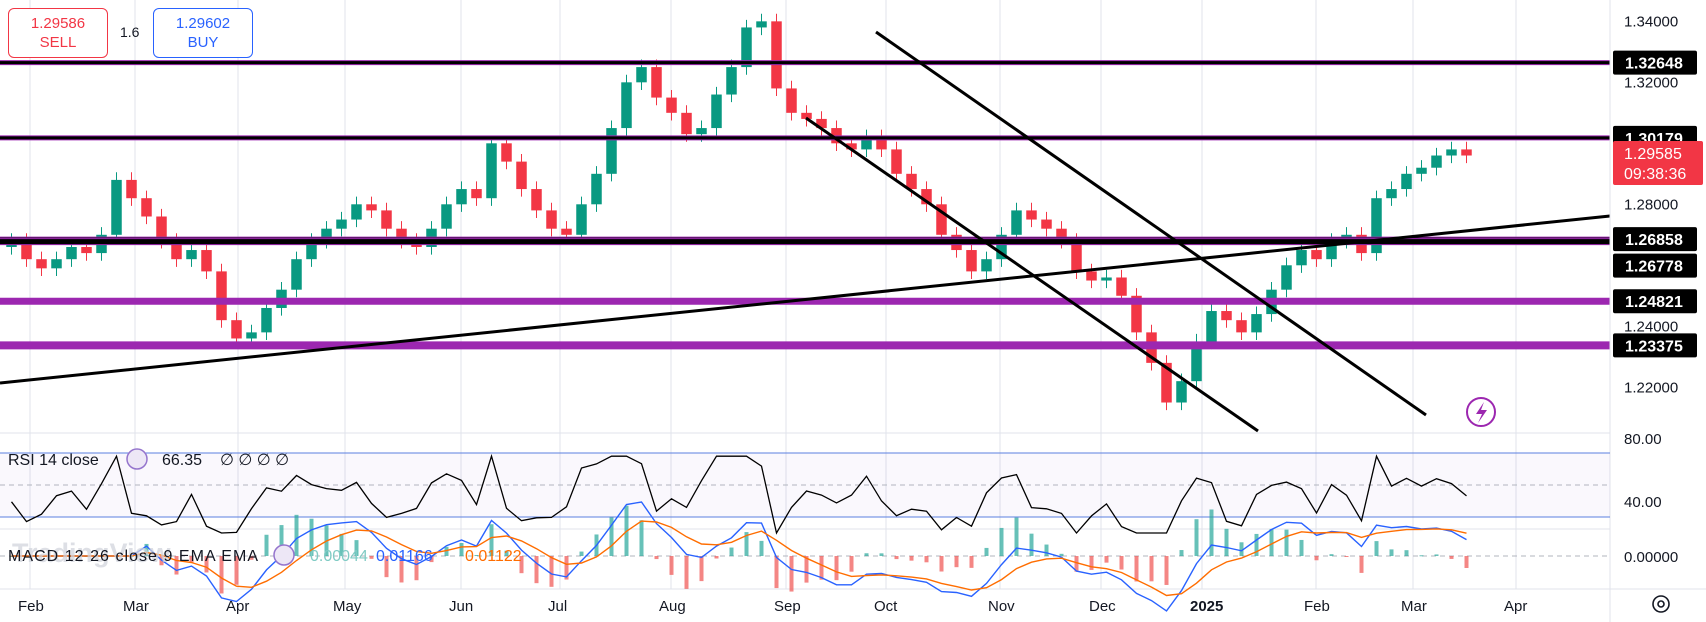 Image resolution: width=1706 pixels, height=622 pixels. What do you see at coordinates (1032, 274) in the screenshot?
I see `channel-lower-line` at bounding box center [1032, 274].